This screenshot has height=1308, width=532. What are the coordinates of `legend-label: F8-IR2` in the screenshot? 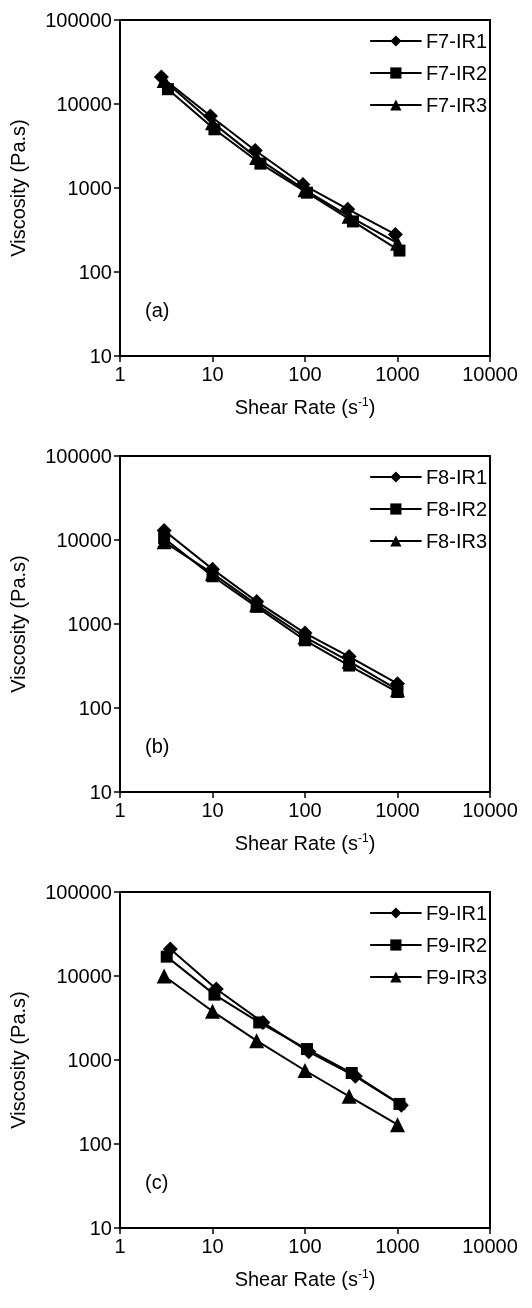 It's located at (456, 509).